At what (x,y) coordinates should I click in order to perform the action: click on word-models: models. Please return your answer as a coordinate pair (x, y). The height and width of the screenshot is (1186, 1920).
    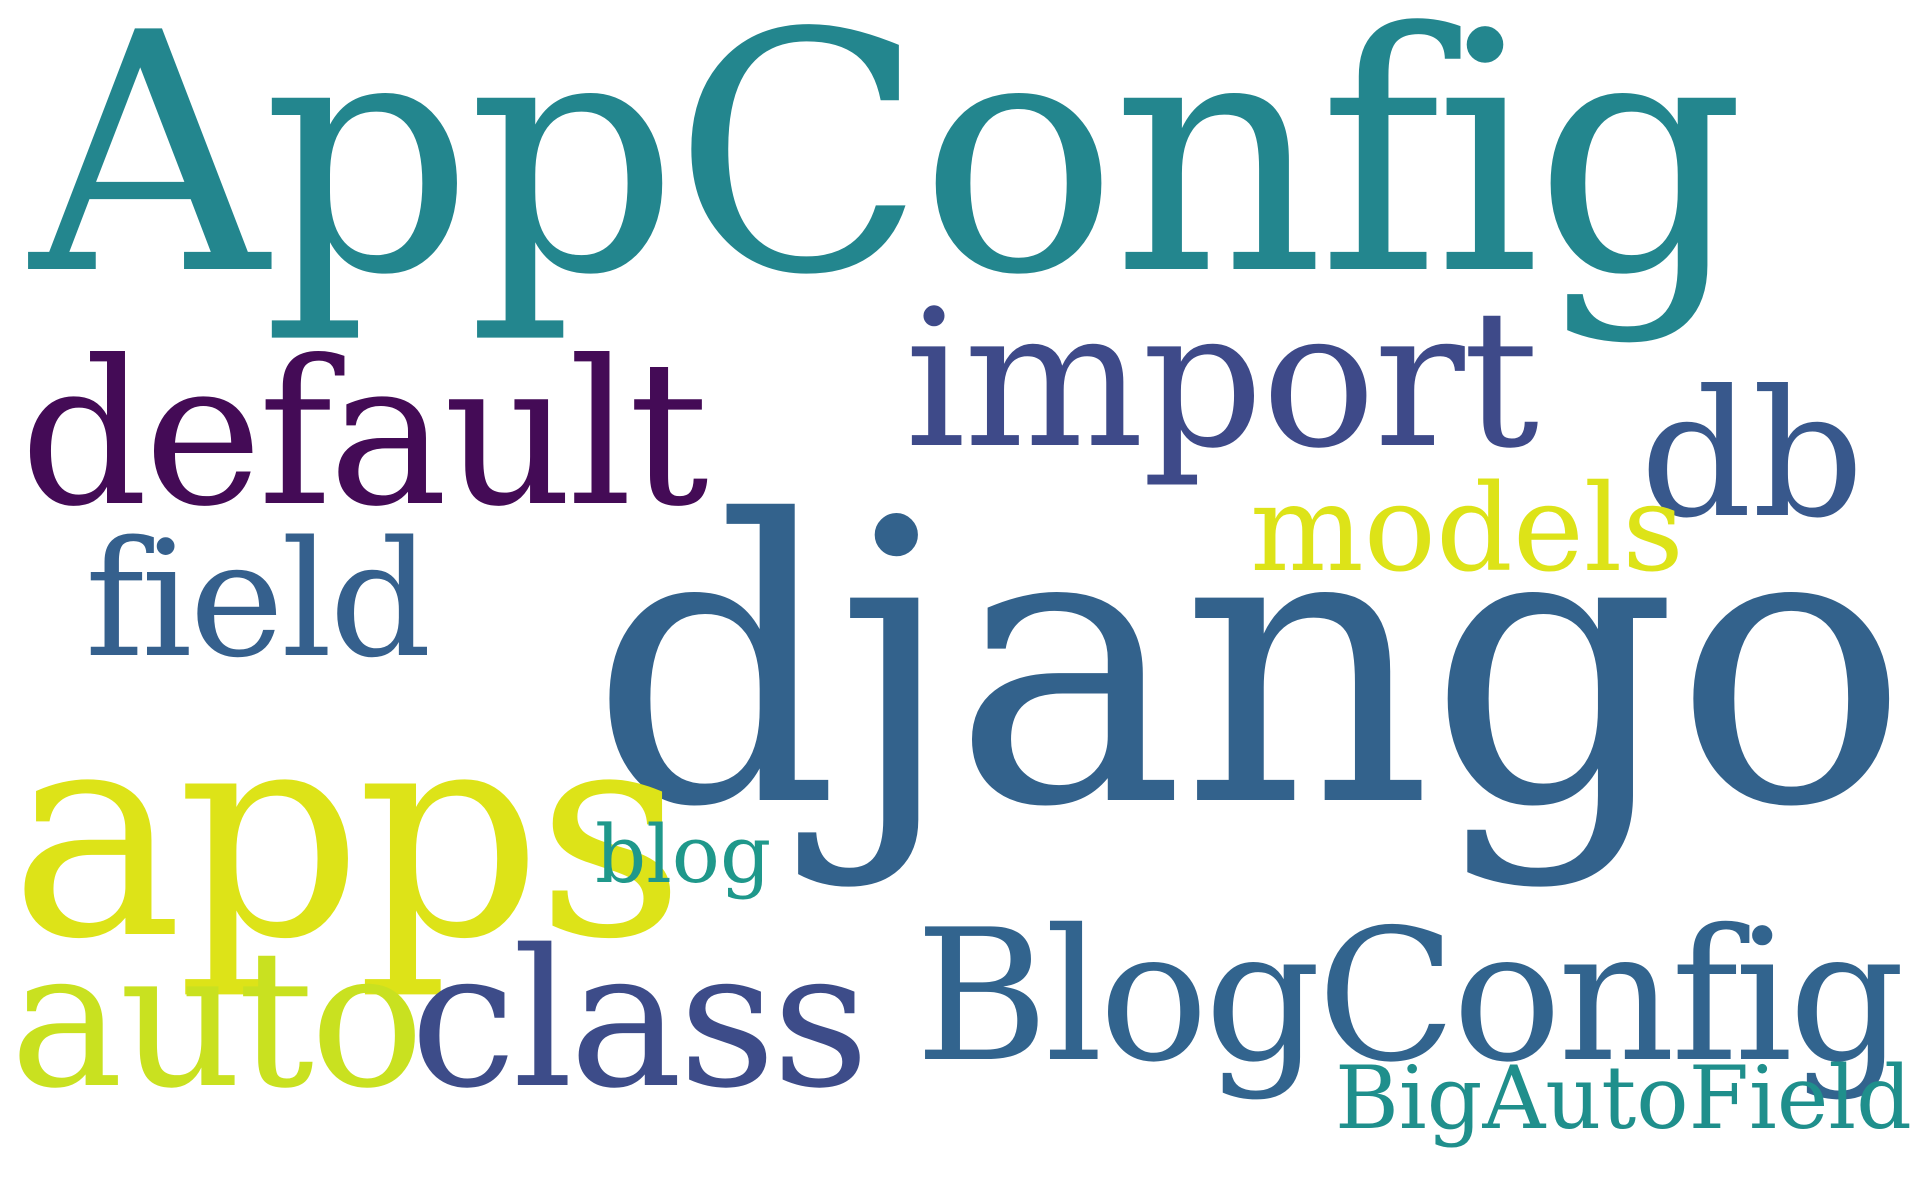
    Looking at the image, I should click on (1467, 529).